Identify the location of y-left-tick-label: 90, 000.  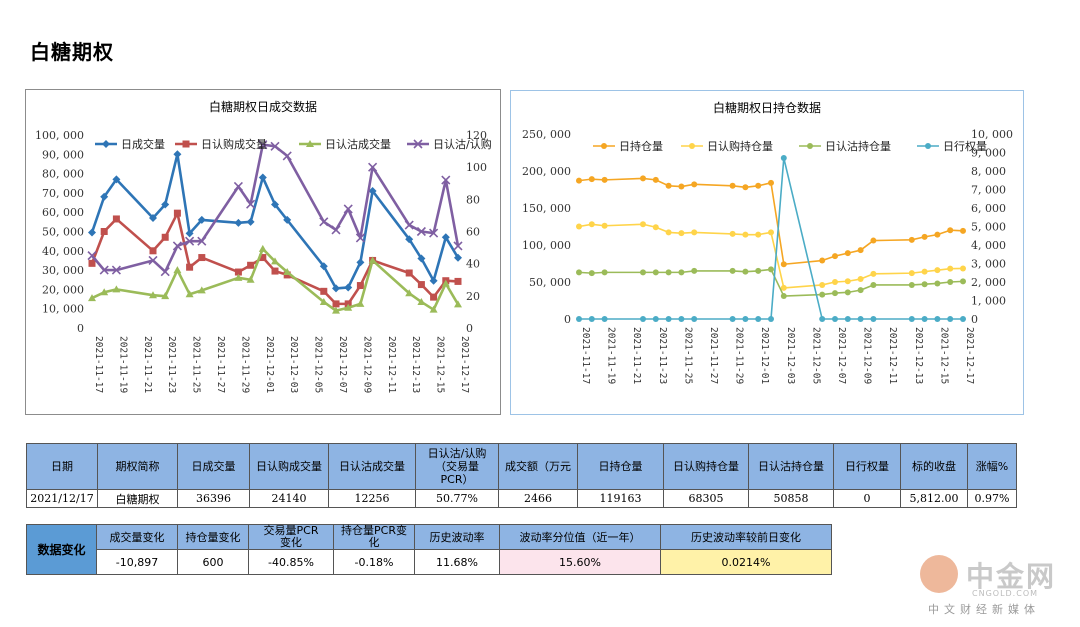
(63, 154).